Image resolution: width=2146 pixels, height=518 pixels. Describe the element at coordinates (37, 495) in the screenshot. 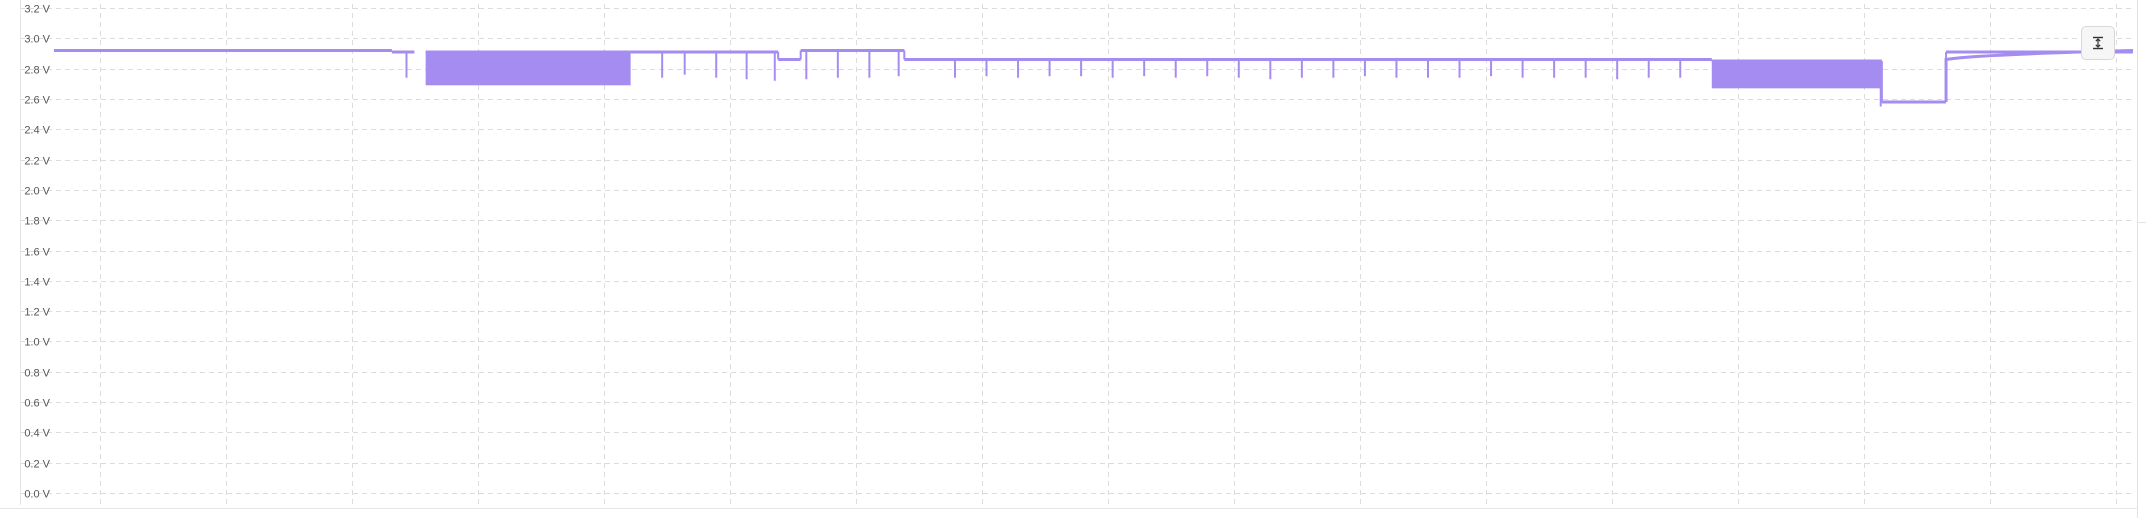

I see `y-tick-label: 0.0 V` at that location.